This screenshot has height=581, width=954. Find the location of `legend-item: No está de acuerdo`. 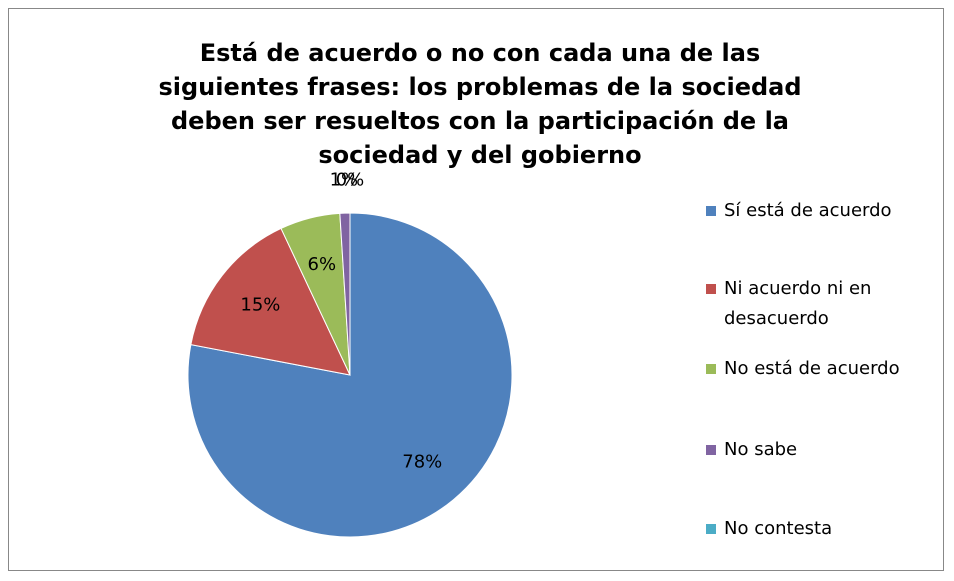

legend-item: No está de acuerdo is located at coordinates (830, 369).